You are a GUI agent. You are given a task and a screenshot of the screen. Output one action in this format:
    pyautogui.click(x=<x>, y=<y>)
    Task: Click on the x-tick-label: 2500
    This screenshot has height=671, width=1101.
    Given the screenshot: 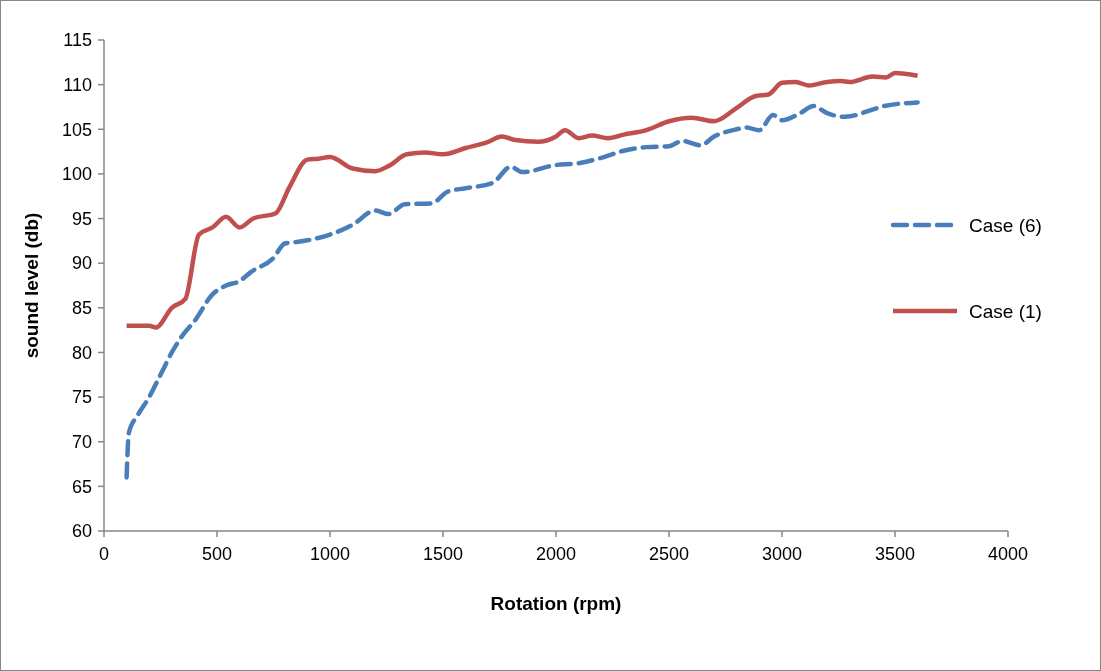 What is the action you would take?
    pyautogui.click(x=669, y=554)
    